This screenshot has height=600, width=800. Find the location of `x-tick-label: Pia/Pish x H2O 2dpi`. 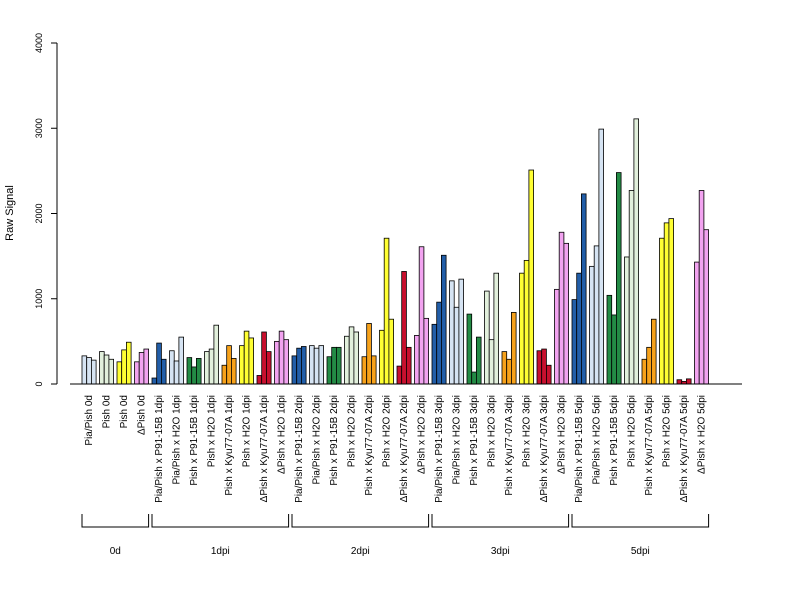

x-tick-label: Pia/Pish x H2O 2dpi is located at coordinates (317, 440).